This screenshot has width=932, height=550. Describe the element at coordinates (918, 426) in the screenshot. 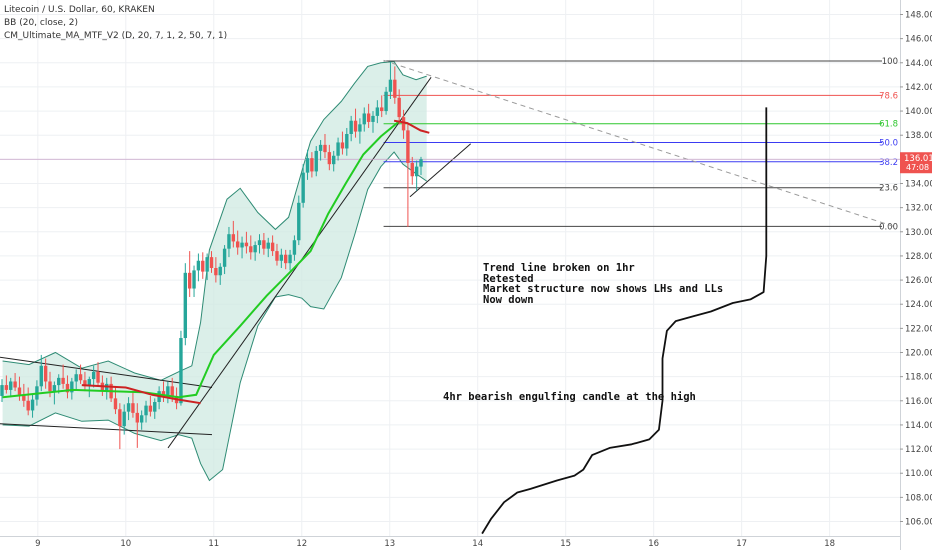

I see `y-tick-label: 114.00` at that location.